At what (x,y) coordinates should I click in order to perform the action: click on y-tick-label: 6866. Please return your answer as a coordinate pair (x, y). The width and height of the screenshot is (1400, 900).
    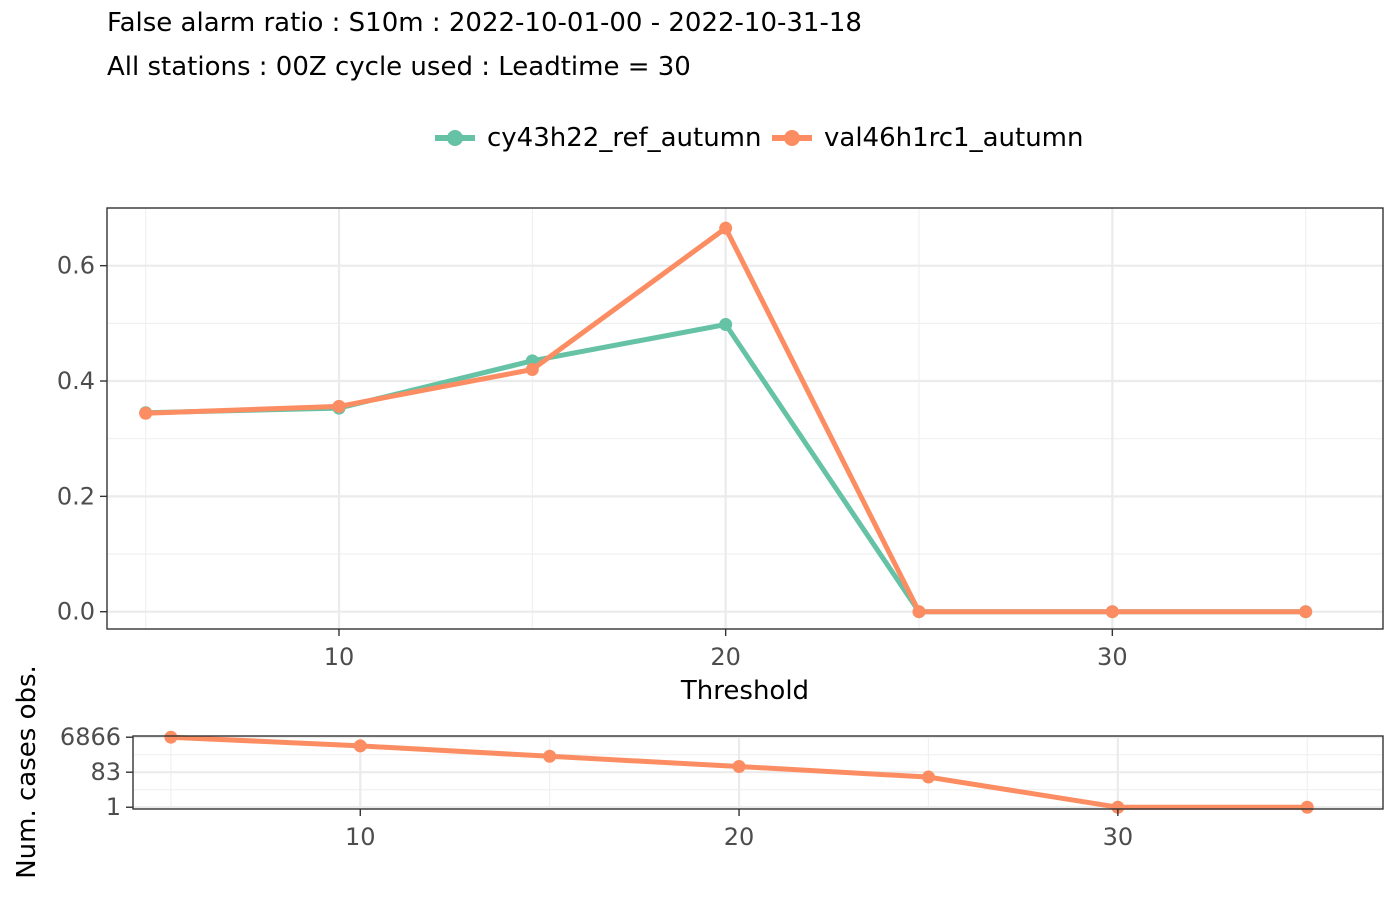
    Looking at the image, I should click on (90, 737).